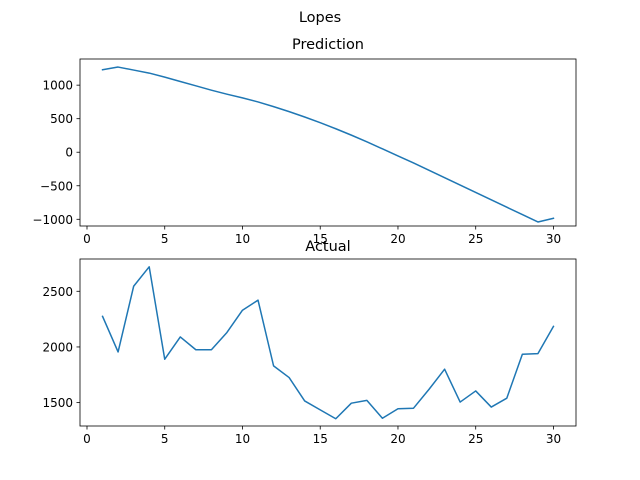 The image size is (640, 480). I want to click on actual-x-tick-label: 0, so click(87, 439).